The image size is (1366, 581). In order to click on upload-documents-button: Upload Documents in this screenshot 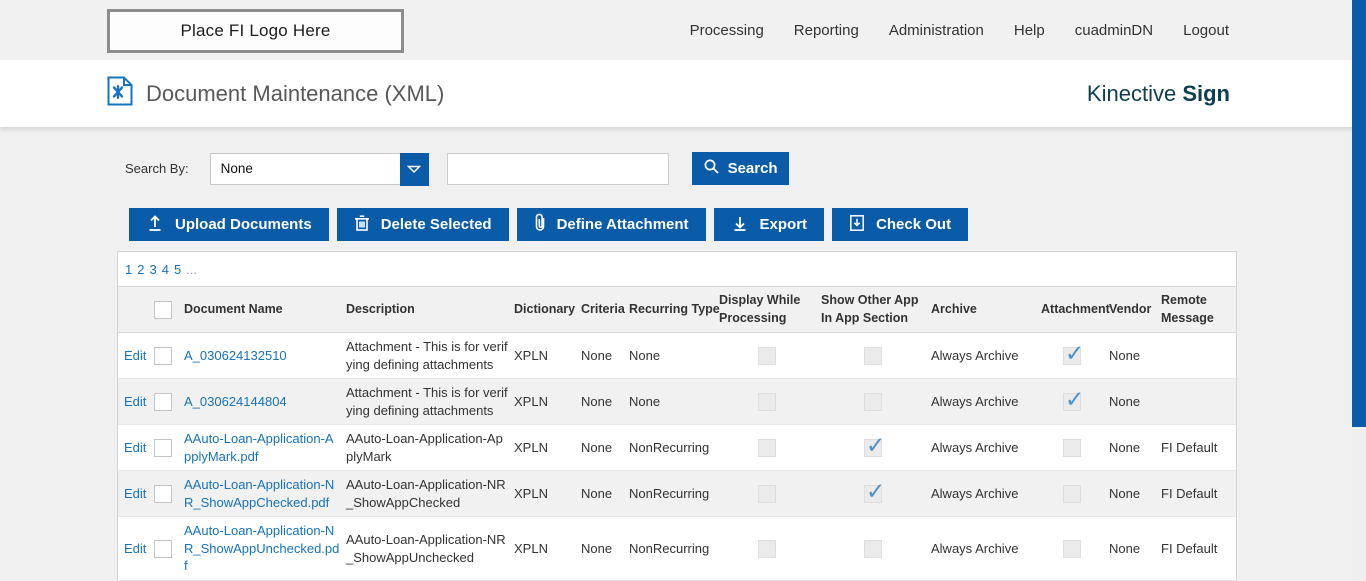, I will do `click(229, 224)`.